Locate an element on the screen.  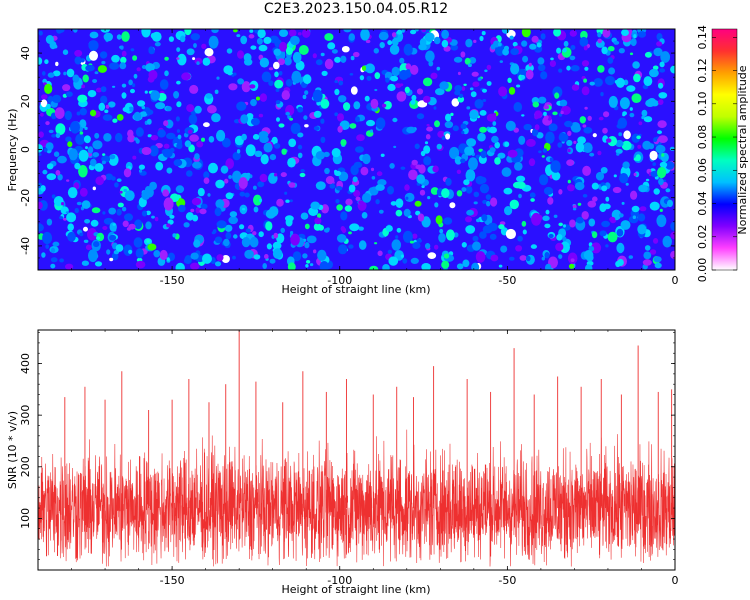
x-tick-label: -150 is located at coordinates (172, 580).